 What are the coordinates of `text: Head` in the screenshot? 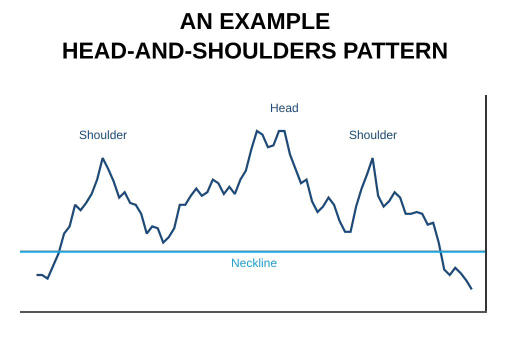 It's located at (284, 108).